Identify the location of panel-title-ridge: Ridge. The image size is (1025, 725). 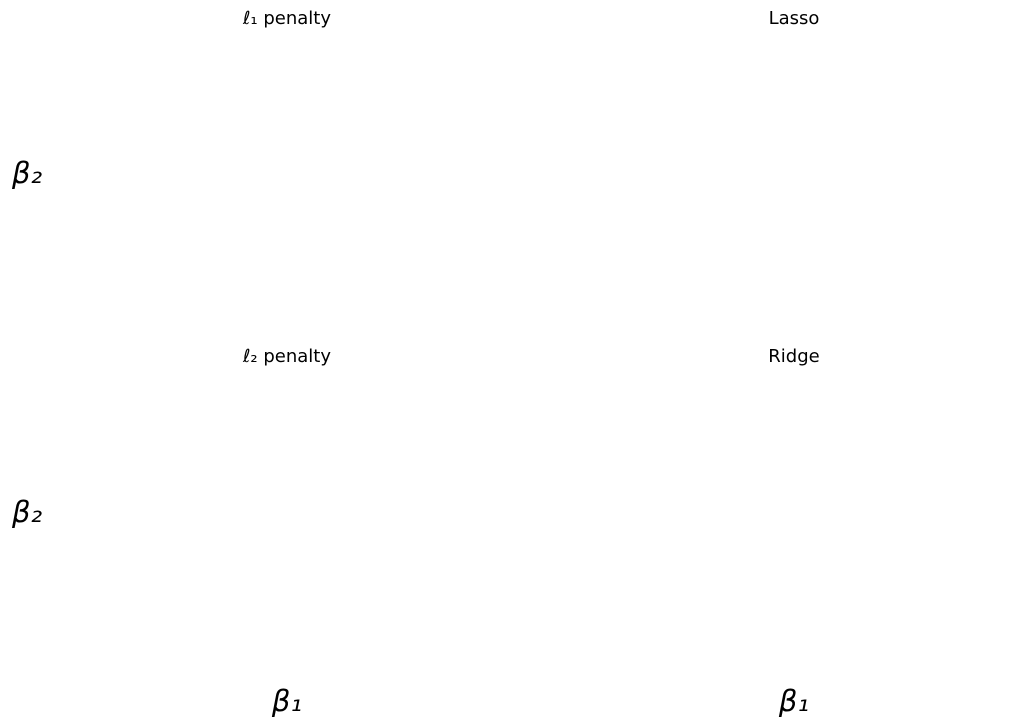
(794, 356).